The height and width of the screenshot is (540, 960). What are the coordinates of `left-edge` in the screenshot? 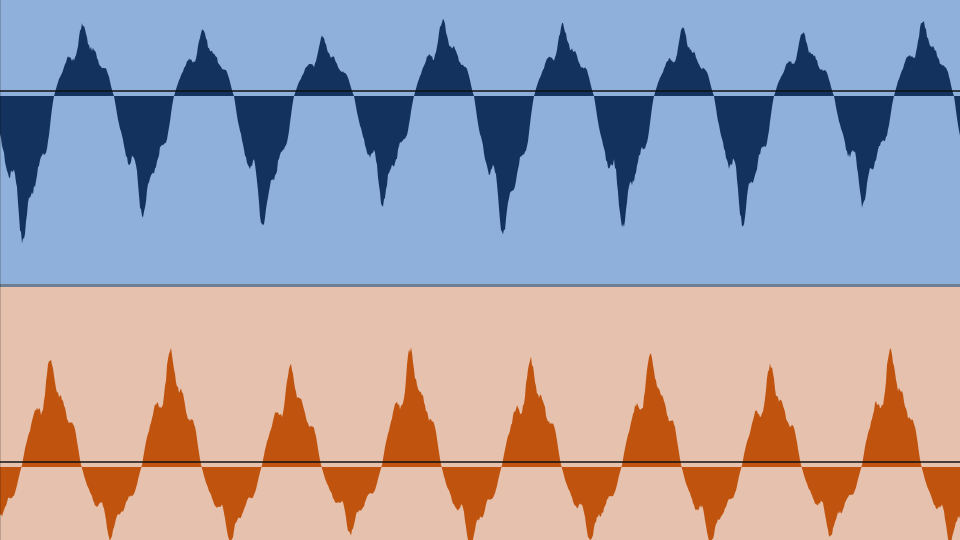 It's located at (0, 270).